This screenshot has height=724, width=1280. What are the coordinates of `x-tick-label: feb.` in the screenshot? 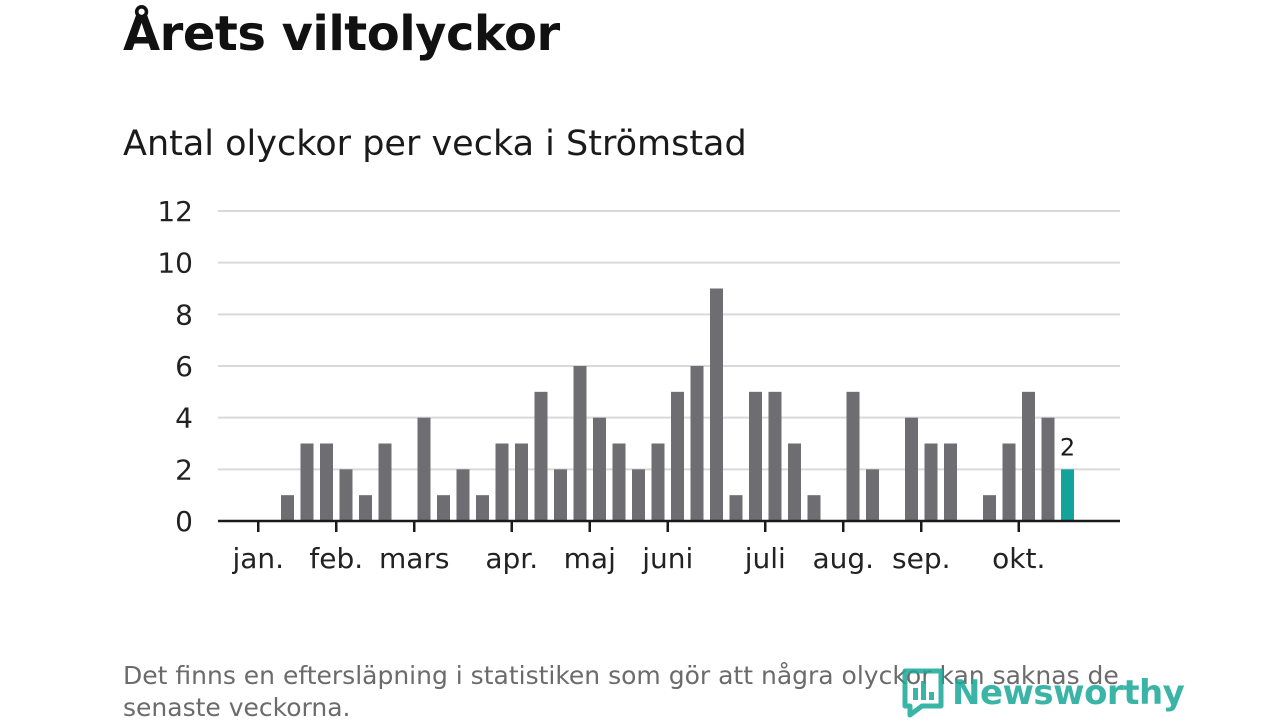 It's located at (336, 558).